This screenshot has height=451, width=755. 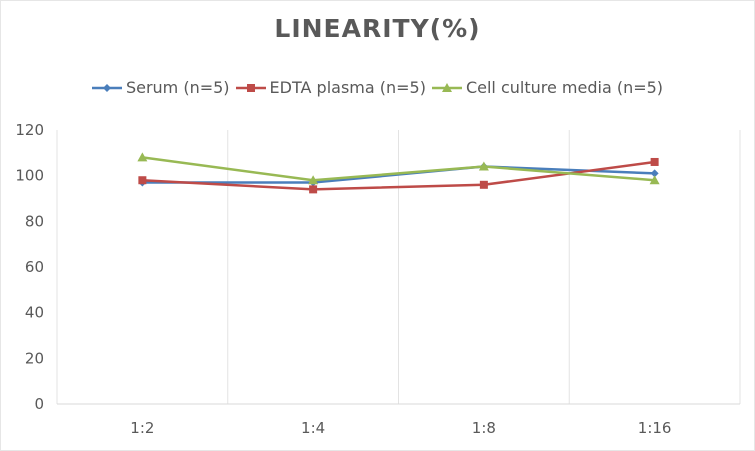 What do you see at coordinates (347, 87) in the screenshot?
I see `legend-label: EDTA plasma (n=5)` at bounding box center [347, 87].